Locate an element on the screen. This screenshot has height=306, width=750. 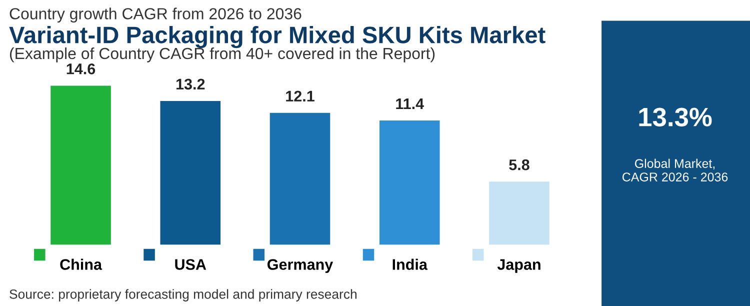
chart-subtitle: Country growth CAGR from 2026 to 2036 is located at coordinates (156, 15).